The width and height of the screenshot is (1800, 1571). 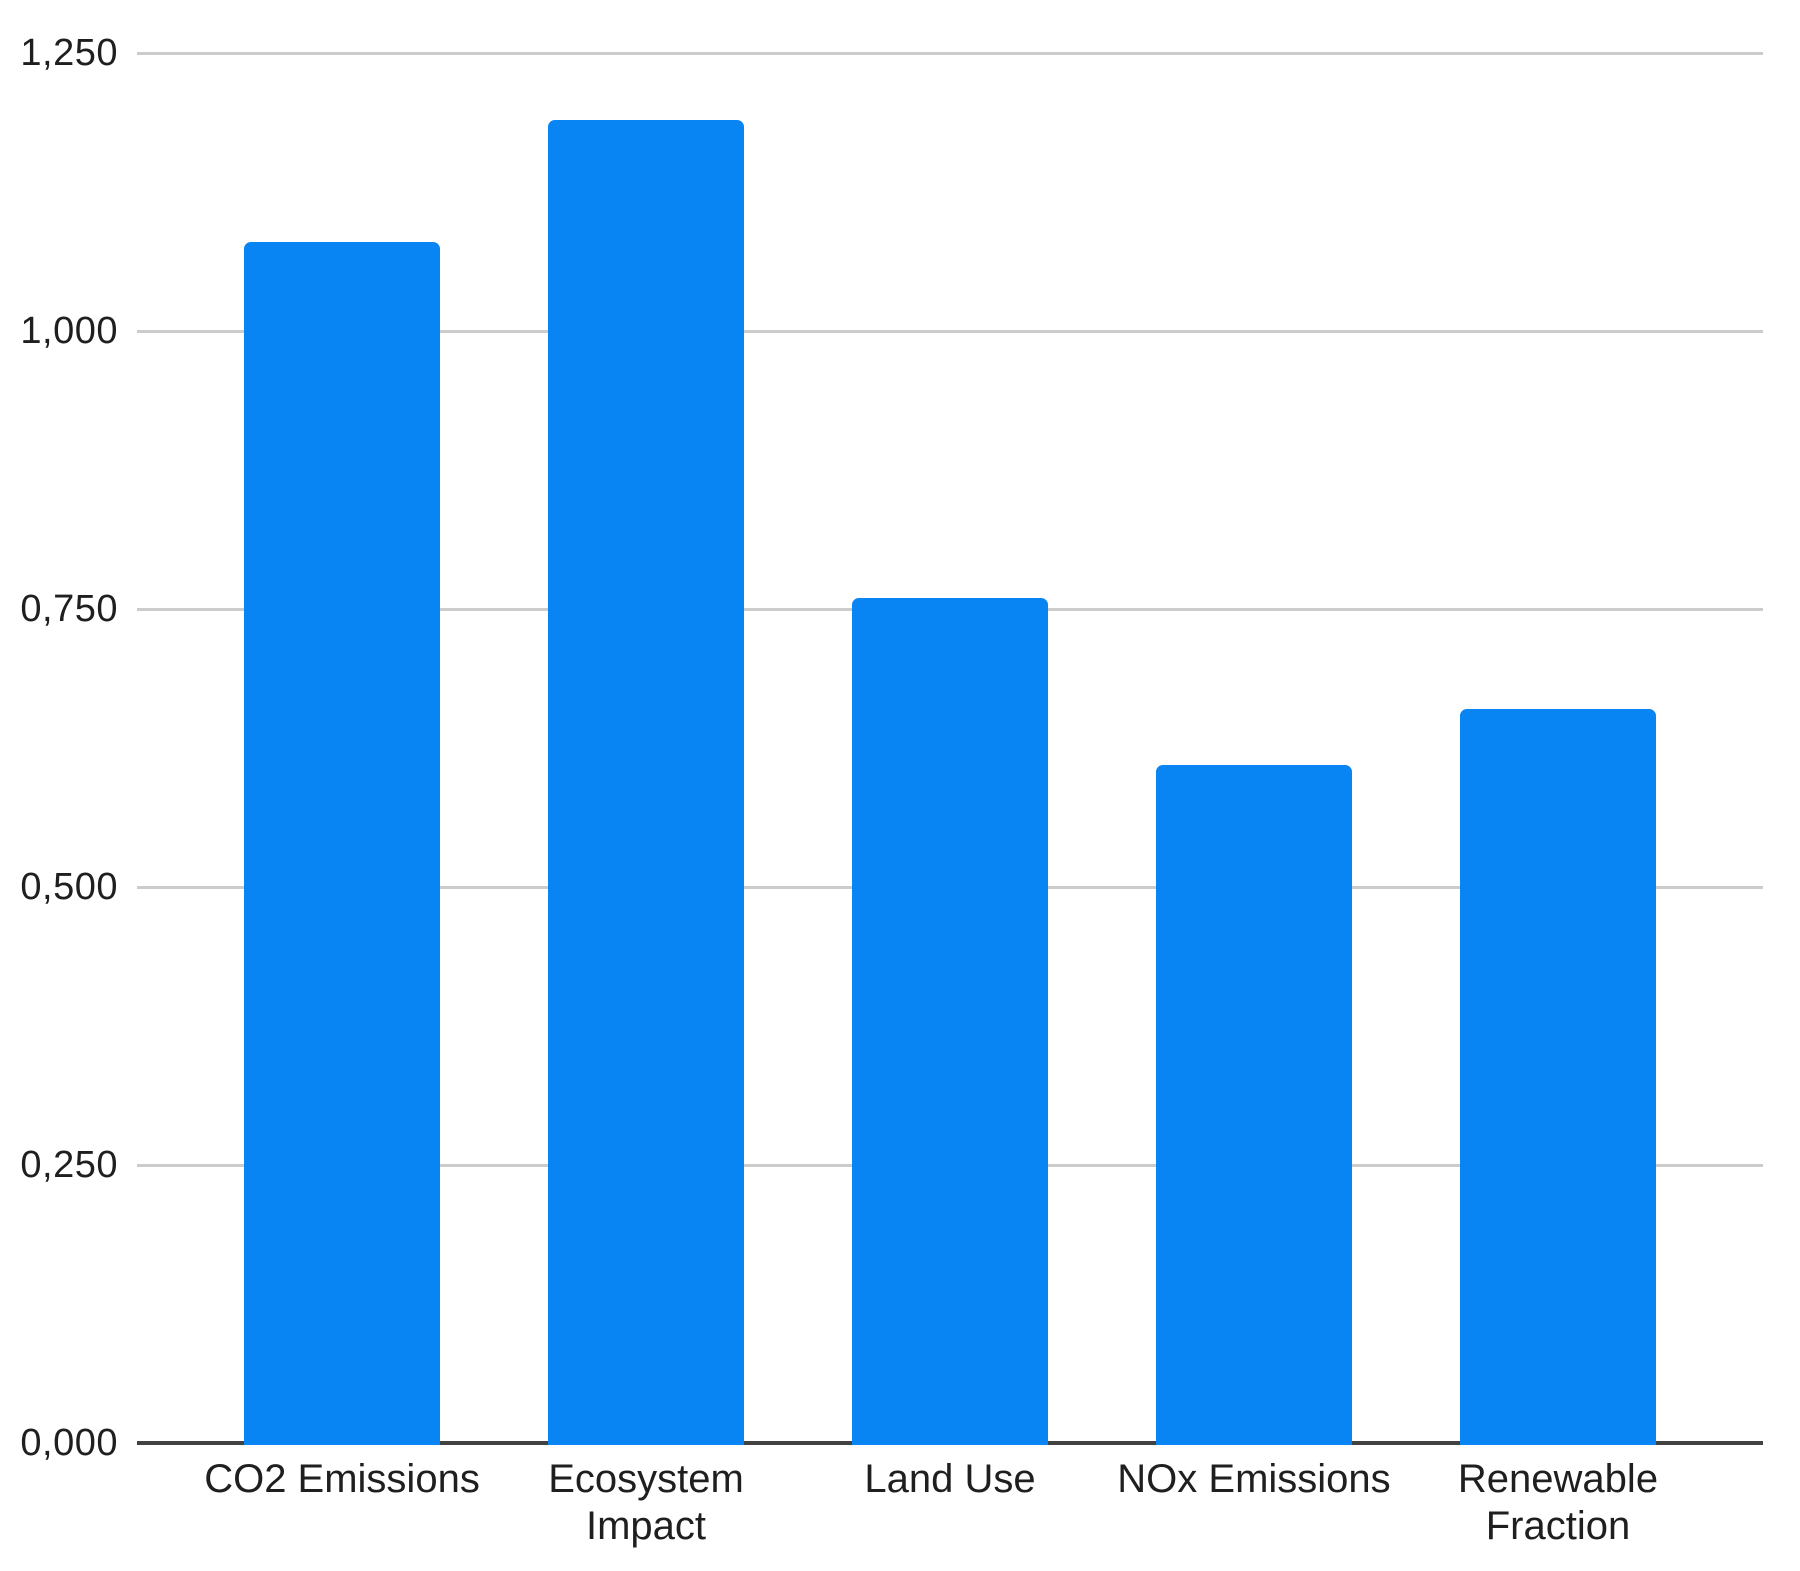 What do you see at coordinates (950, 1479) in the screenshot?
I see `x-category-label: Land Use` at bounding box center [950, 1479].